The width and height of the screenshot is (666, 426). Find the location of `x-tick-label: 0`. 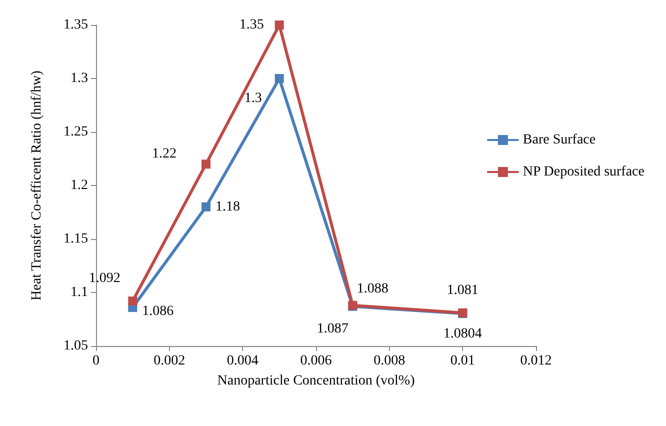

x-tick-label: 0 is located at coordinates (96, 361).